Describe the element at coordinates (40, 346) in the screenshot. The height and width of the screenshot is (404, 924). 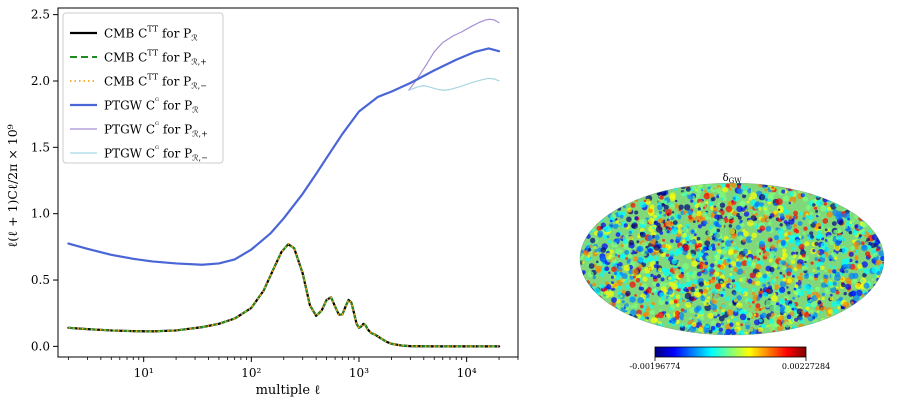
I see `y-tick-label: 0.0` at that location.